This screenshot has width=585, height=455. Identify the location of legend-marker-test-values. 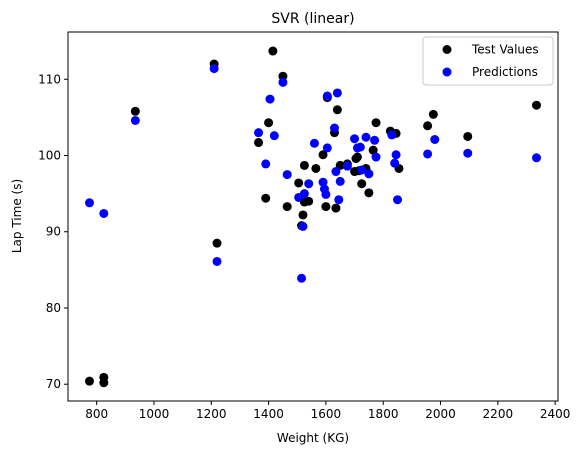
(447, 49).